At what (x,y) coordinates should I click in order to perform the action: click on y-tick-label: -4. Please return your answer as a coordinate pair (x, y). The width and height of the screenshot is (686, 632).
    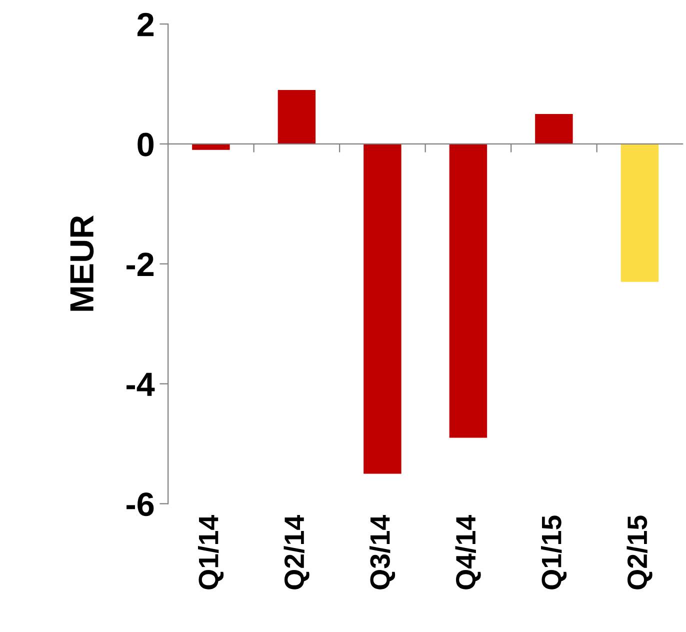
    Looking at the image, I should click on (140, 384).